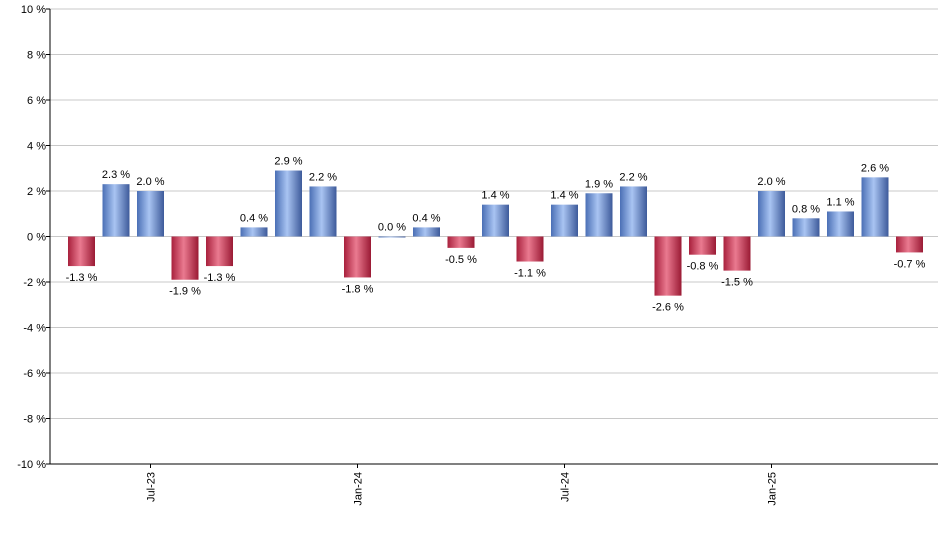  What do you see at coordinates (461, 260) in the screenshot?
I see `data-label: -0.5 %` at bounding box center [461, 260].